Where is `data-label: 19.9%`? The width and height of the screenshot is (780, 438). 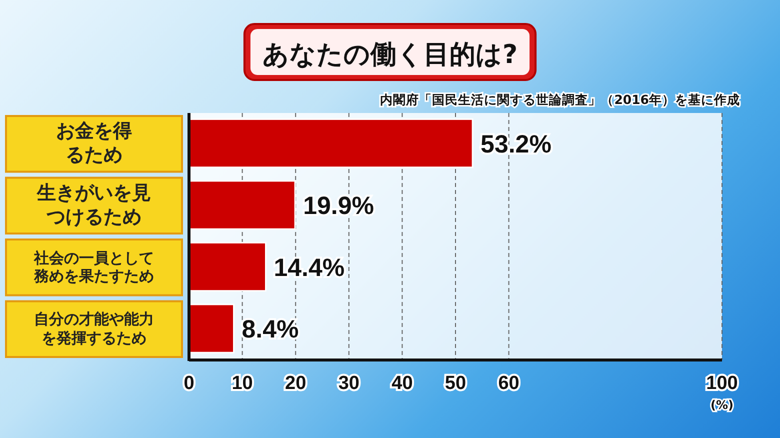
data-label: 19.9% is located at coordinates (338, 206).